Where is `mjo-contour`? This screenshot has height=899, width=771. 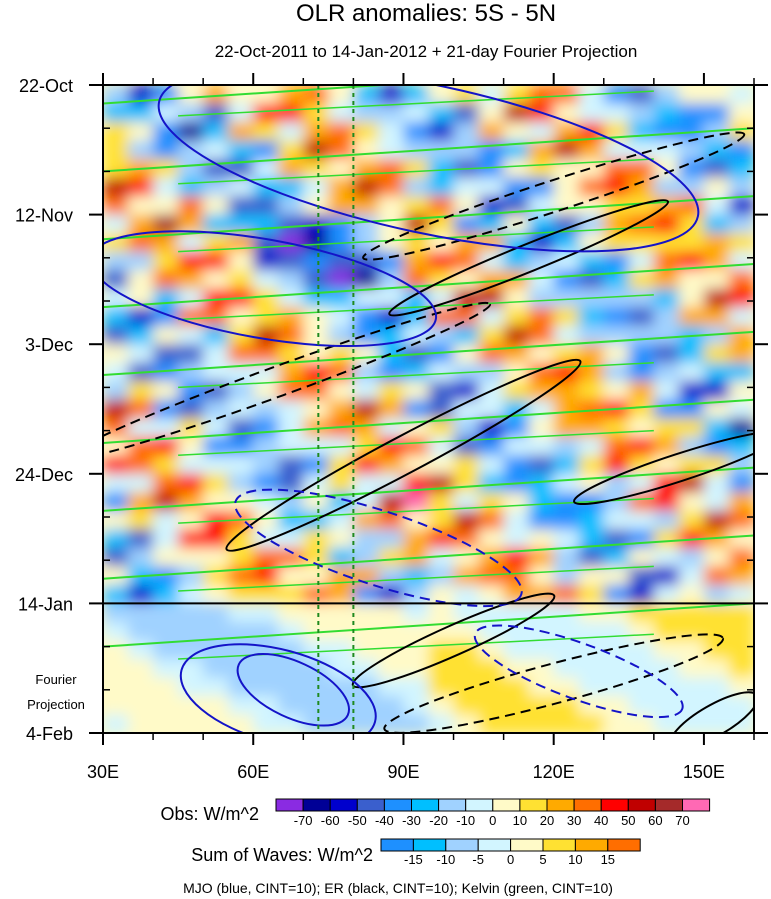
mjo-contour is located at coordinates (378, 548).